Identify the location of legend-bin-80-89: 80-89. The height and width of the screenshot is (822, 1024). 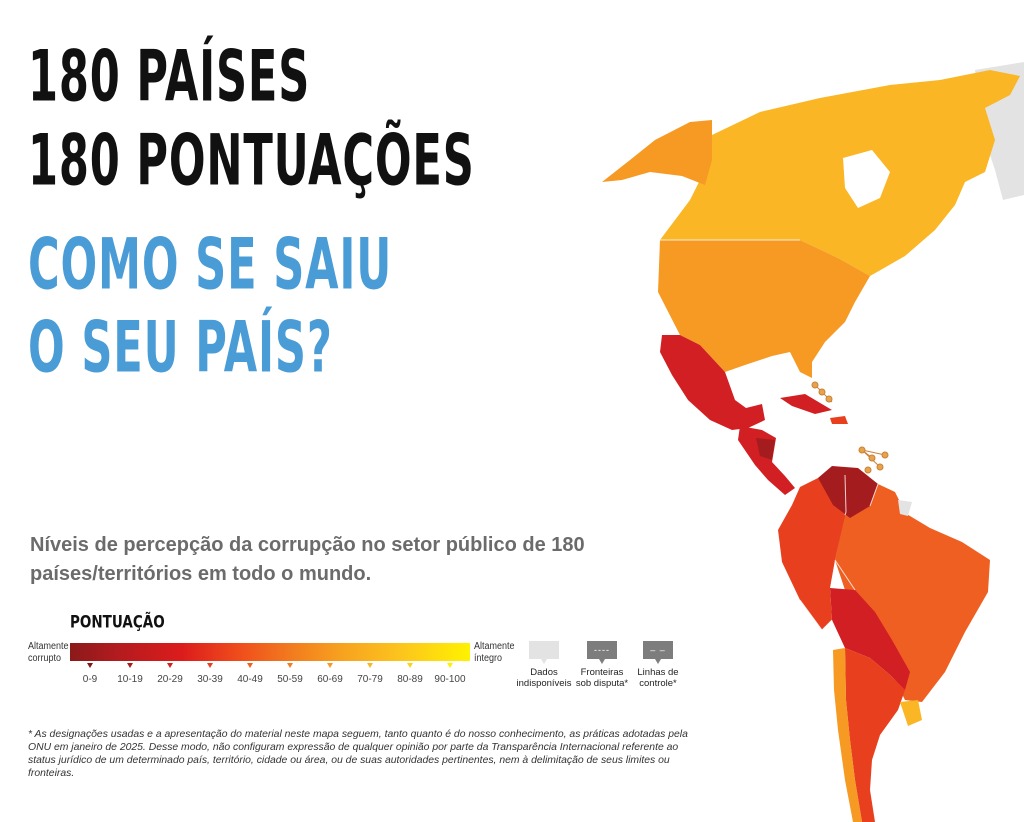
(410, 674).